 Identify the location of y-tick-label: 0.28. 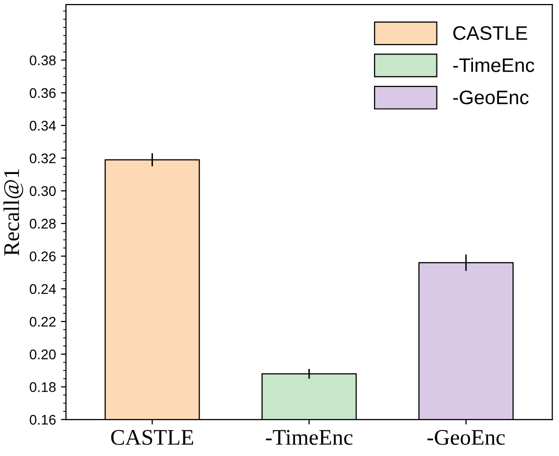
(43, 223).